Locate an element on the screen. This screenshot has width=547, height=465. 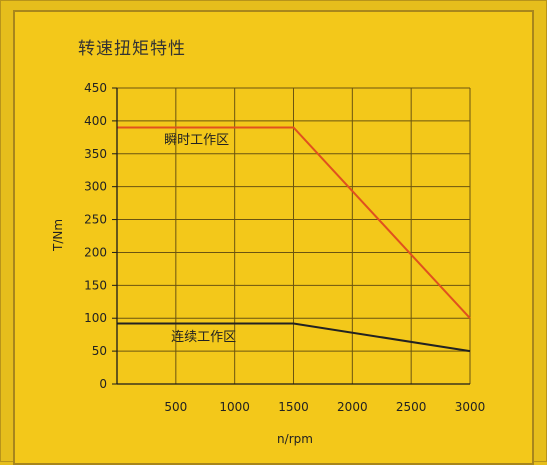
y-tick-label: 200 is located at coordinates (95, 252).